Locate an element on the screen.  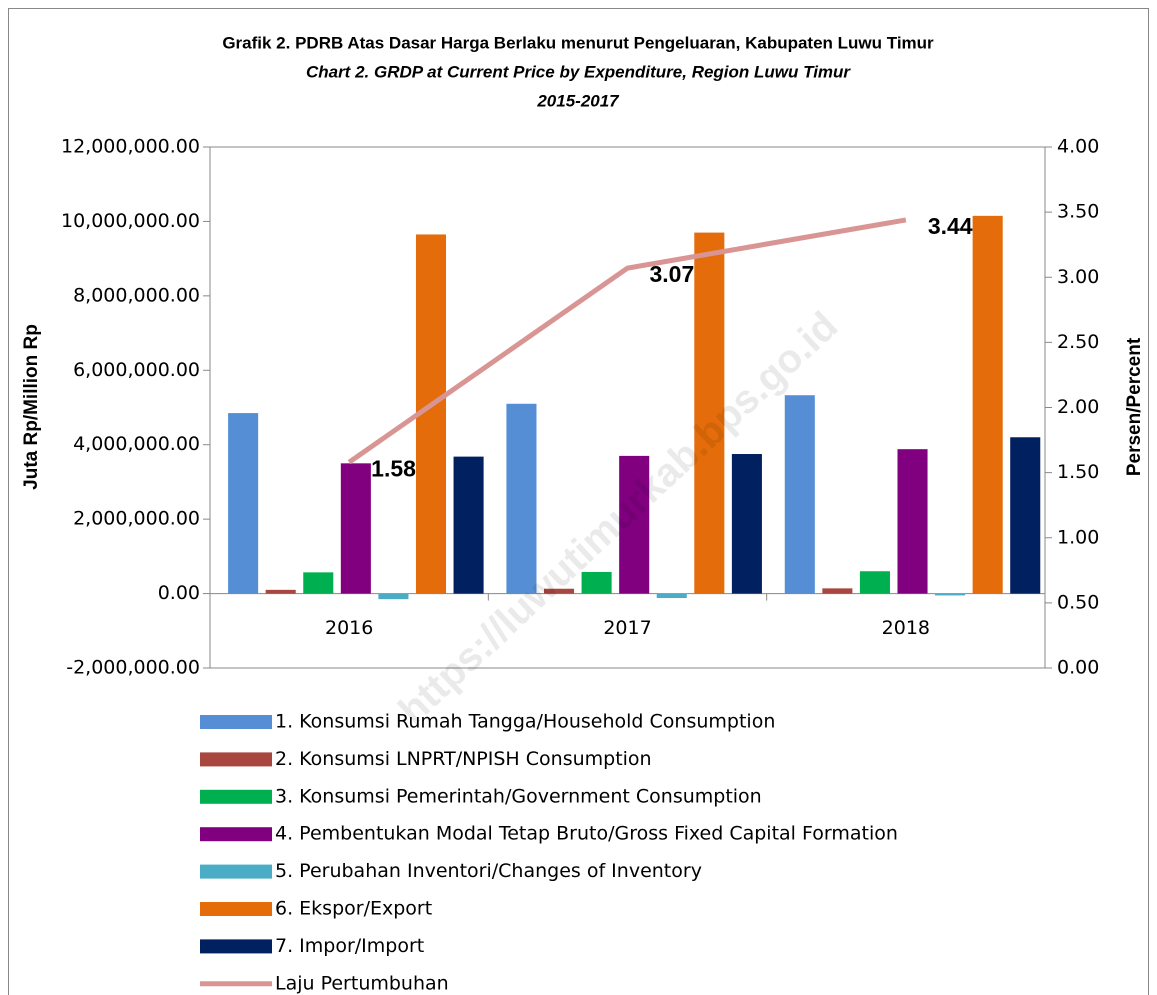
chart-period: 2015-2017 is located at coordinates (578, 100).